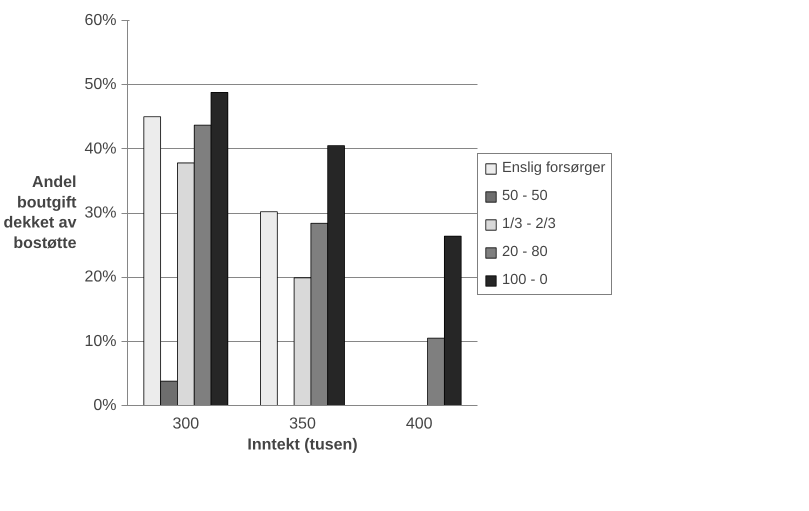 The image size is (809, 511). I want to click on y-tick-label: 40%, so click(100, 149).